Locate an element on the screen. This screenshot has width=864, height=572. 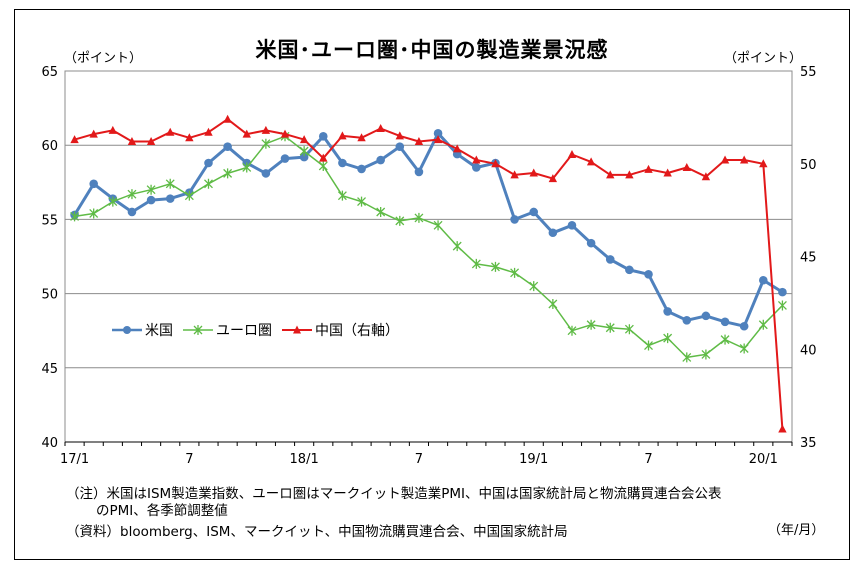
right-tick-label: 50 is located at coordinates (808, 165).